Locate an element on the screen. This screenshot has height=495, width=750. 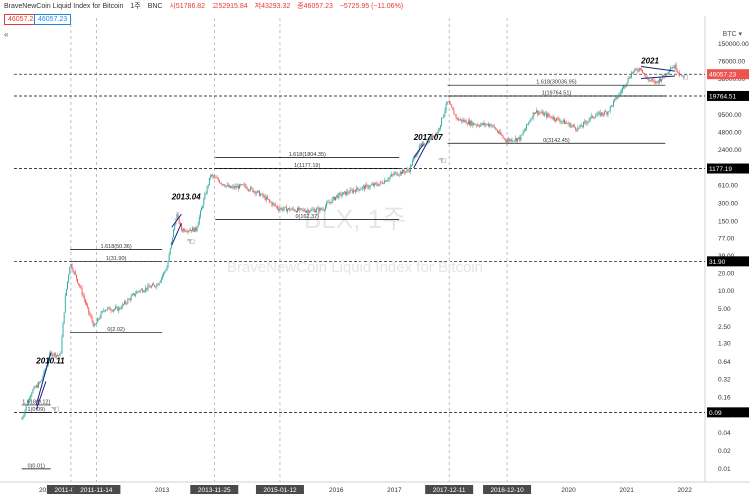
currency-selector: BTC ▾ is located at coordinates (732, 34).